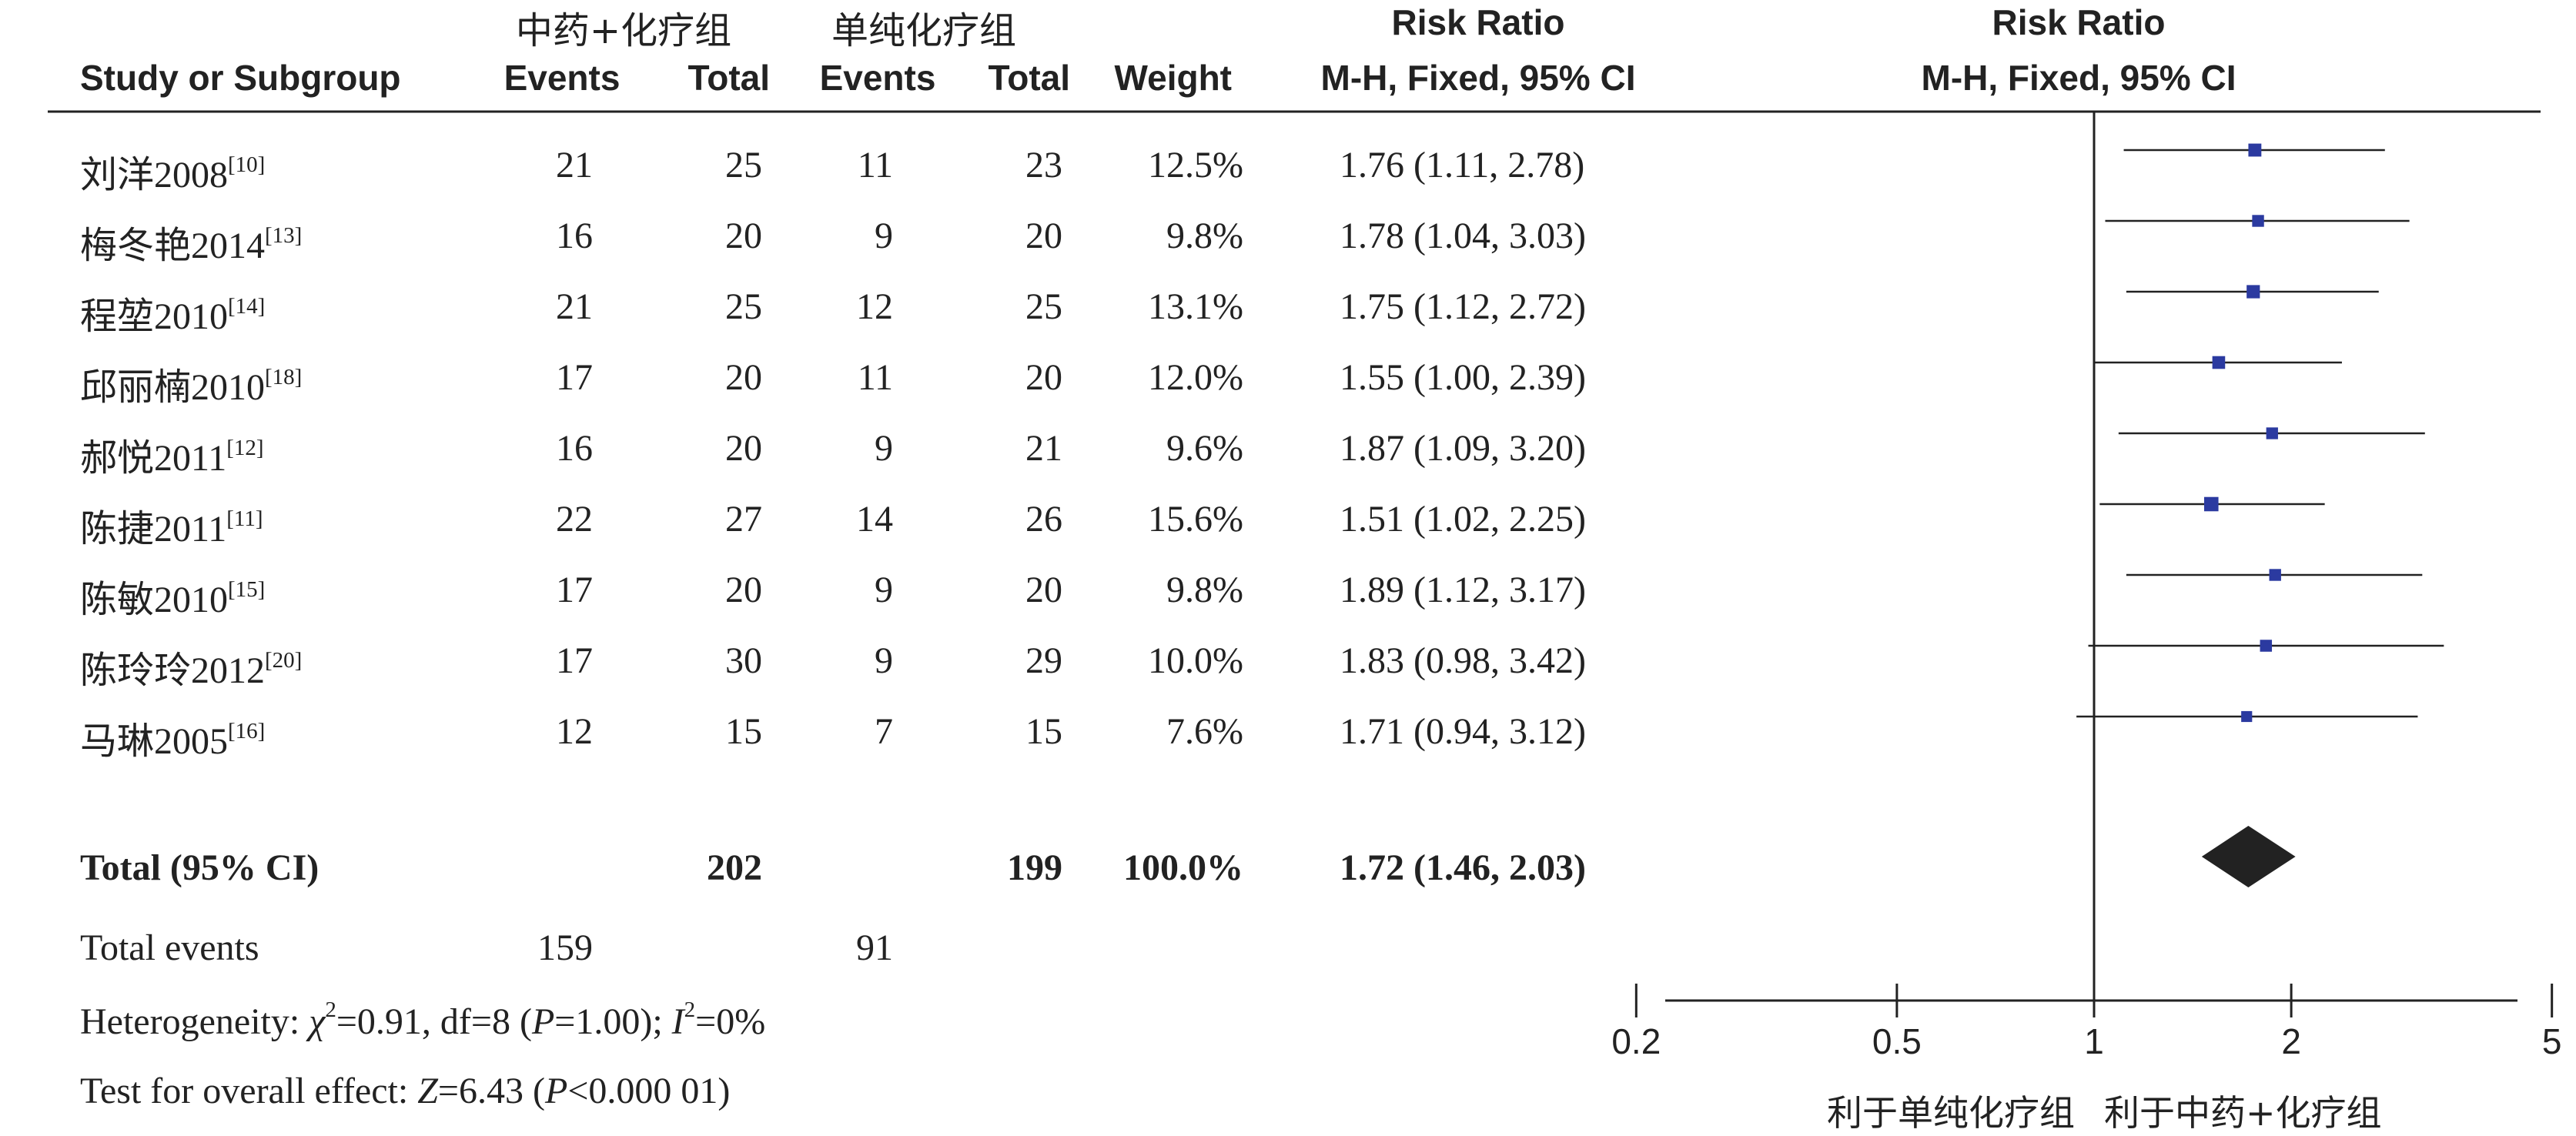 This screenshot has width=2576, height=1136. I want to click on group2-header: 单纯化疗组, so click(924, 30).